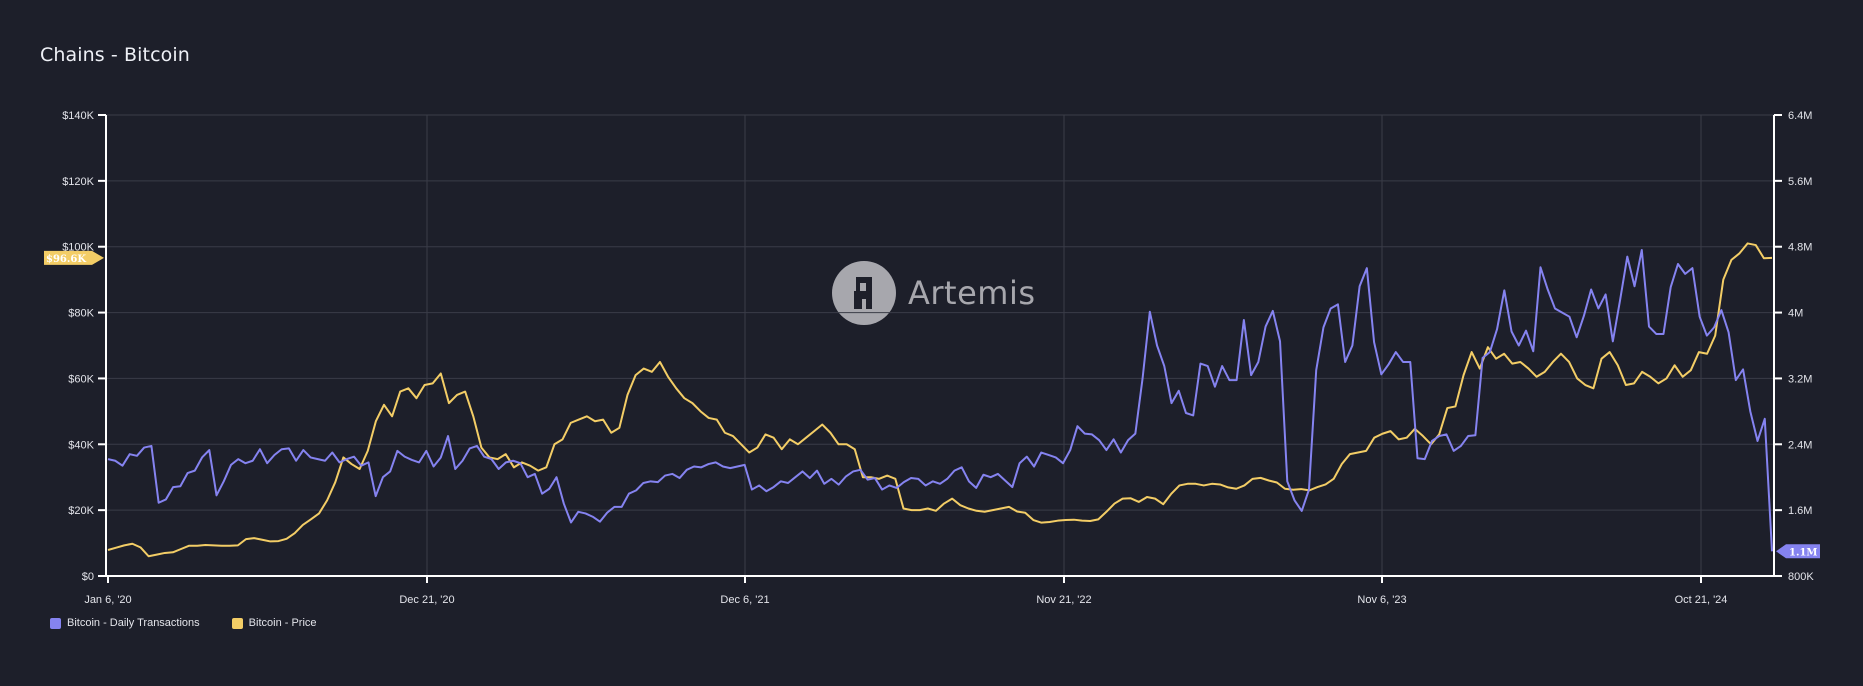  I want to click on y-right-tick-label: 3.2M, so click(1800, 379).